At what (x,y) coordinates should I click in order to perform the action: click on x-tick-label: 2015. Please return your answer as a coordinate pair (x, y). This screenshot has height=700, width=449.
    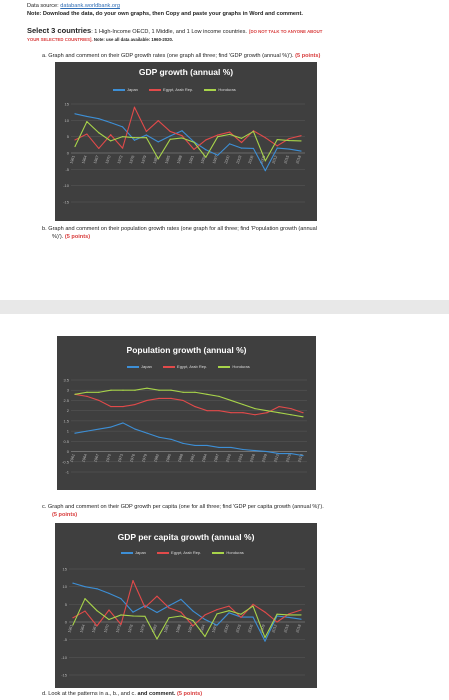
    Looking at the image, I should click on (288, 458).